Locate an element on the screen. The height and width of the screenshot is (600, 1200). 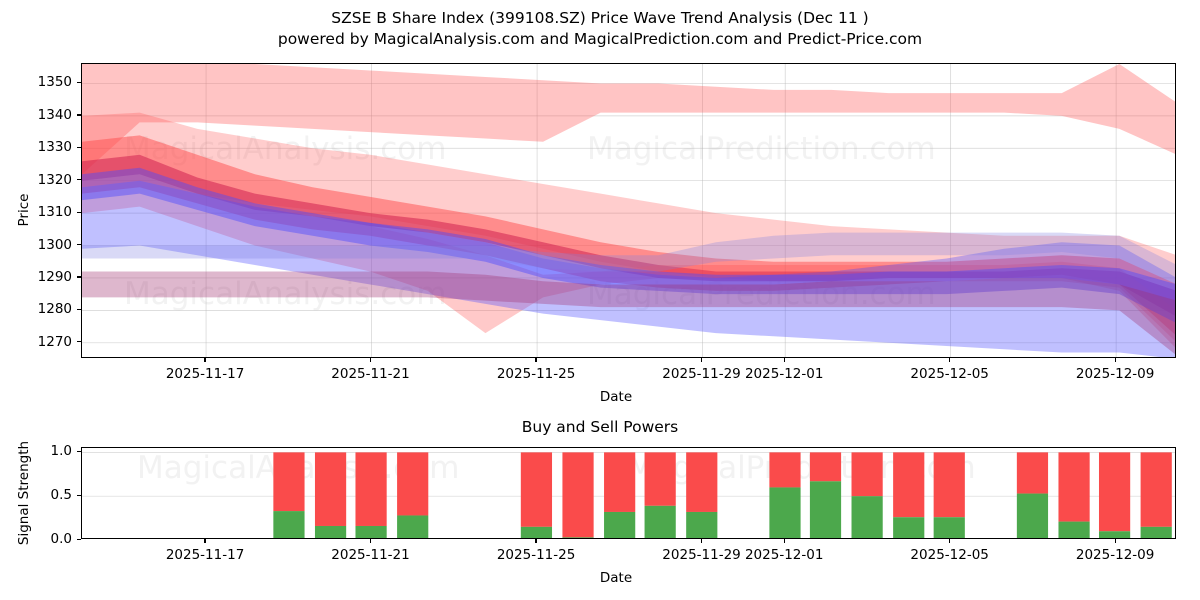
price-x-tick-label: 2025-12-09 is located at coordinates (1115, 374).